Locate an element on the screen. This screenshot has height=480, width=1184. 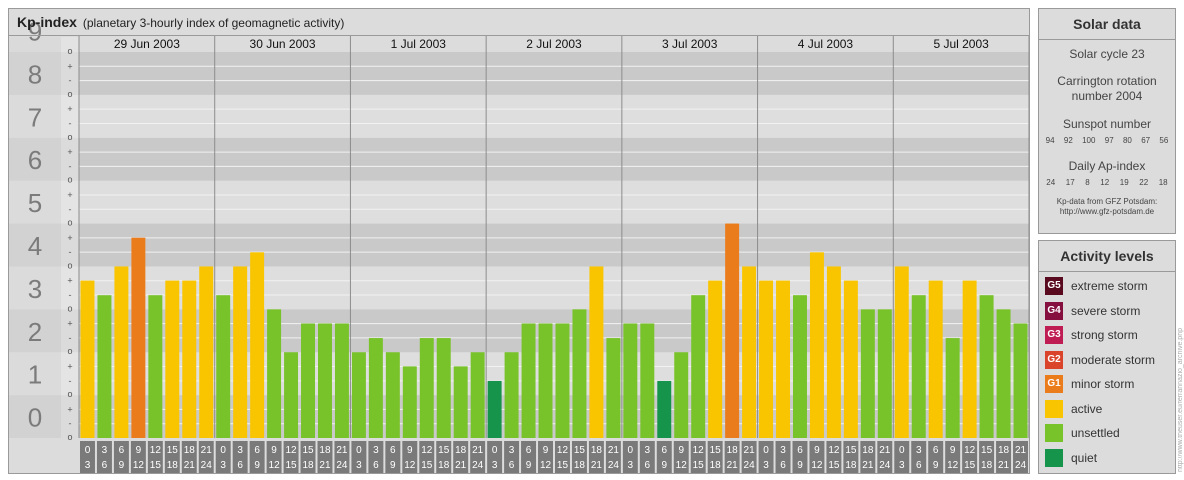
legend-swatch is located at coordinates (1054, 457).